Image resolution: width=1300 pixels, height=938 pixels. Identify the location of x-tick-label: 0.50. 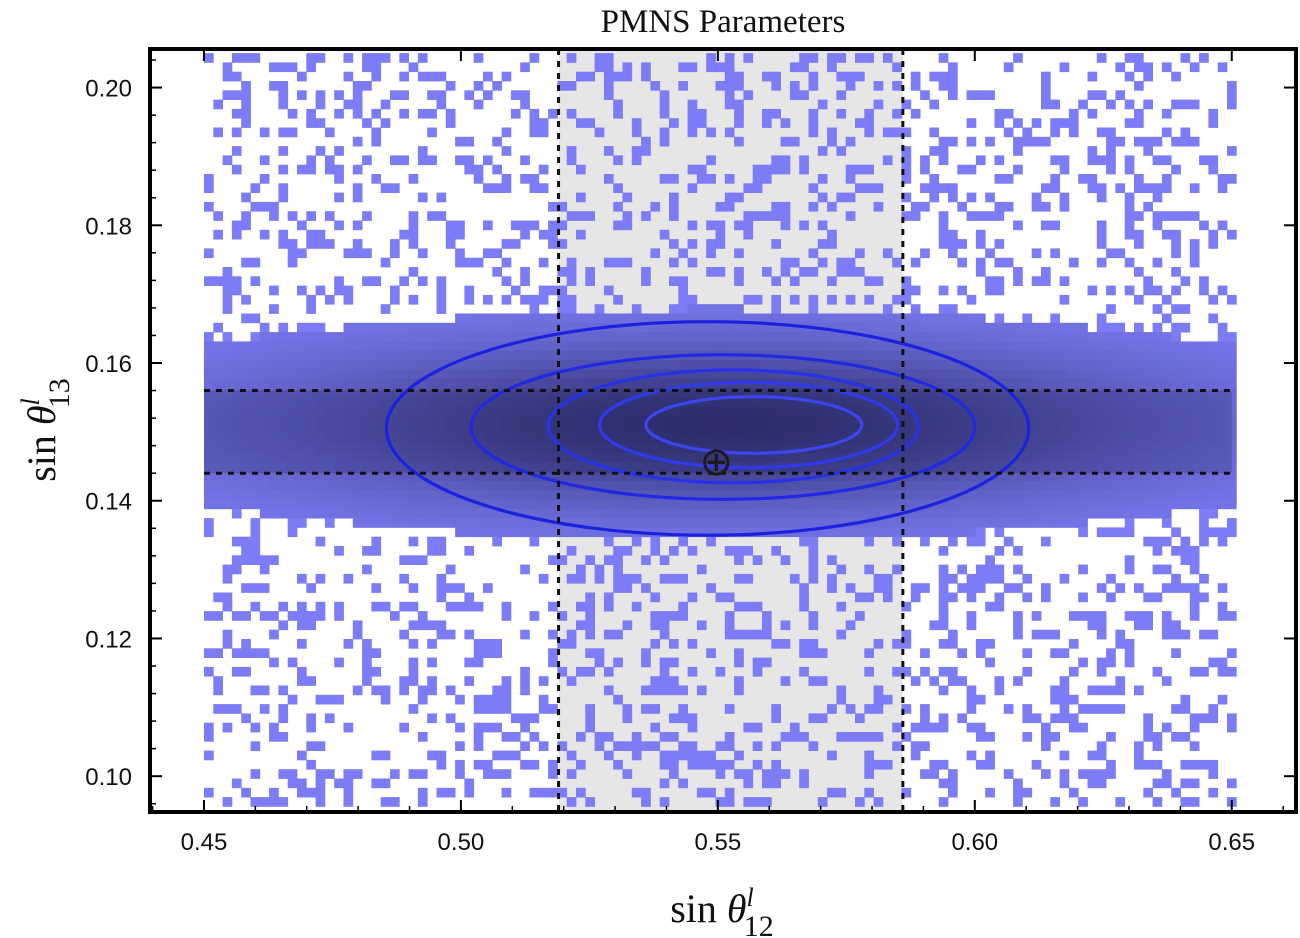
(461, 842).